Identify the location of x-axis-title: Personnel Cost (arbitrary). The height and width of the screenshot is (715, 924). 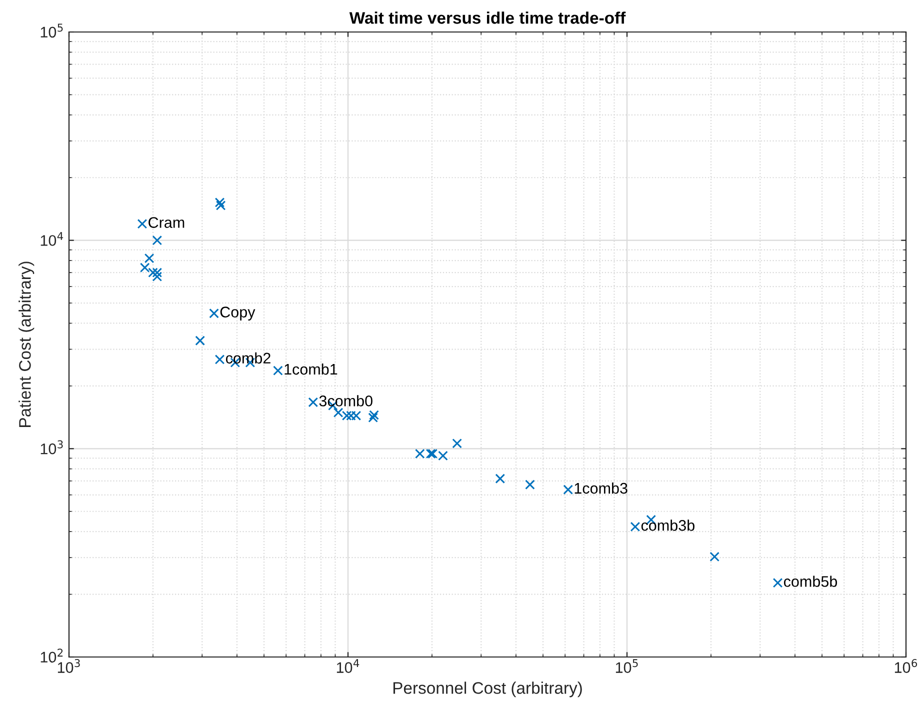
(487, 690).